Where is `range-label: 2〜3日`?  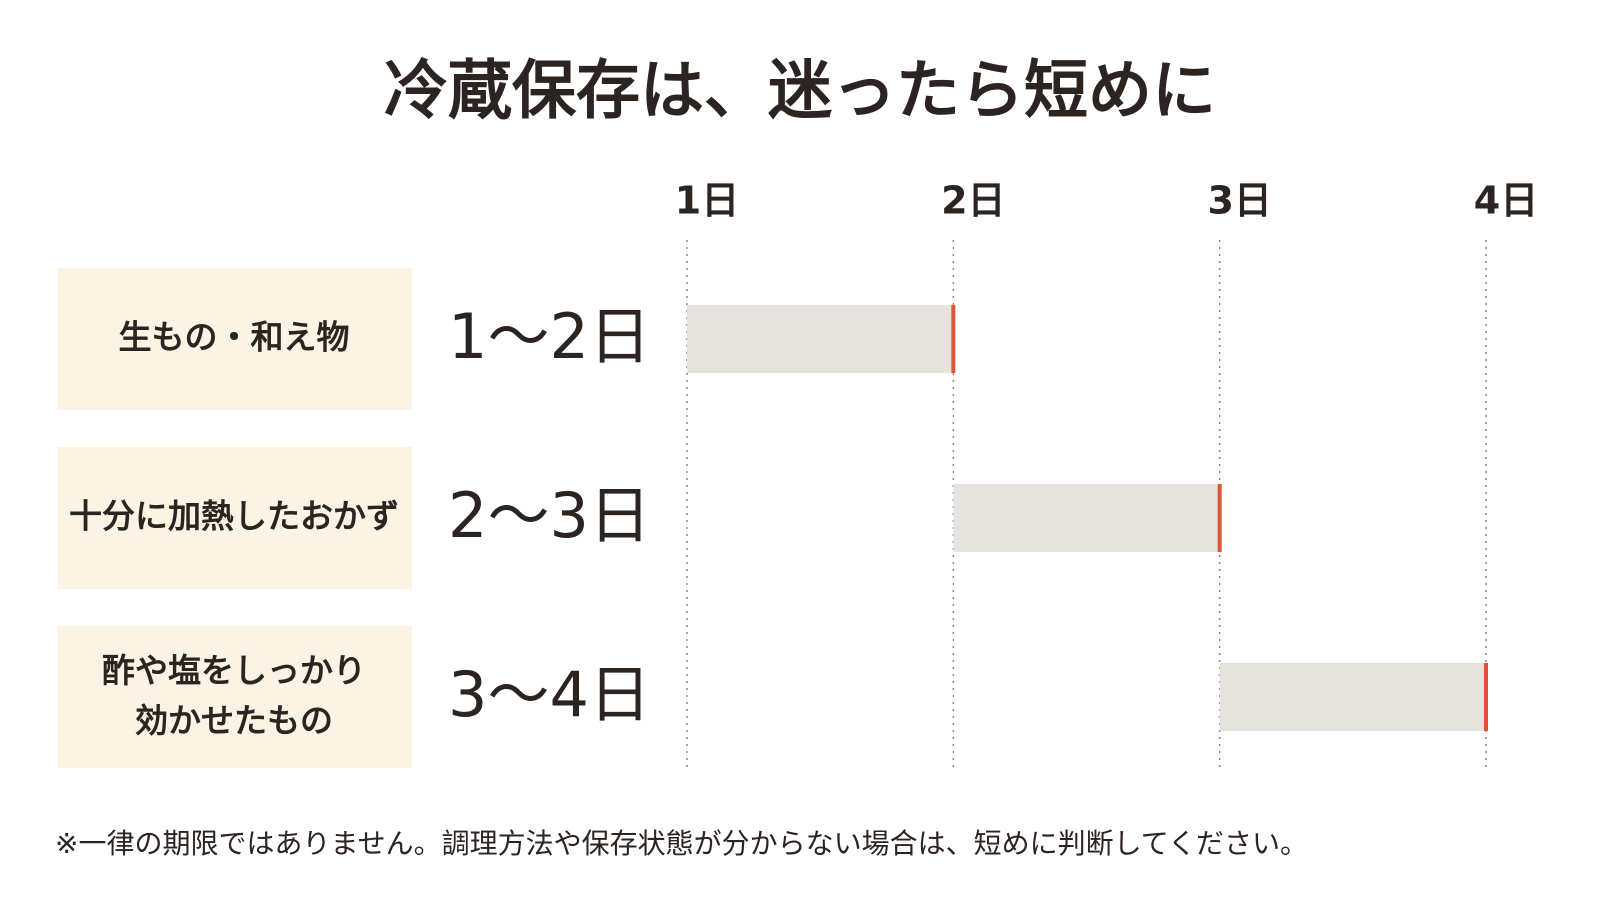 range-label: 2〜3日 is located at coordinates (549, 515).